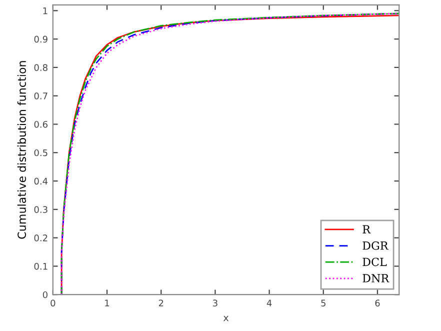 The image size is (441, 331). What do you see at coordinates (323, 303) in the screenshot?
I see `x-tick-label: 5` at bounding box center [323, 303].